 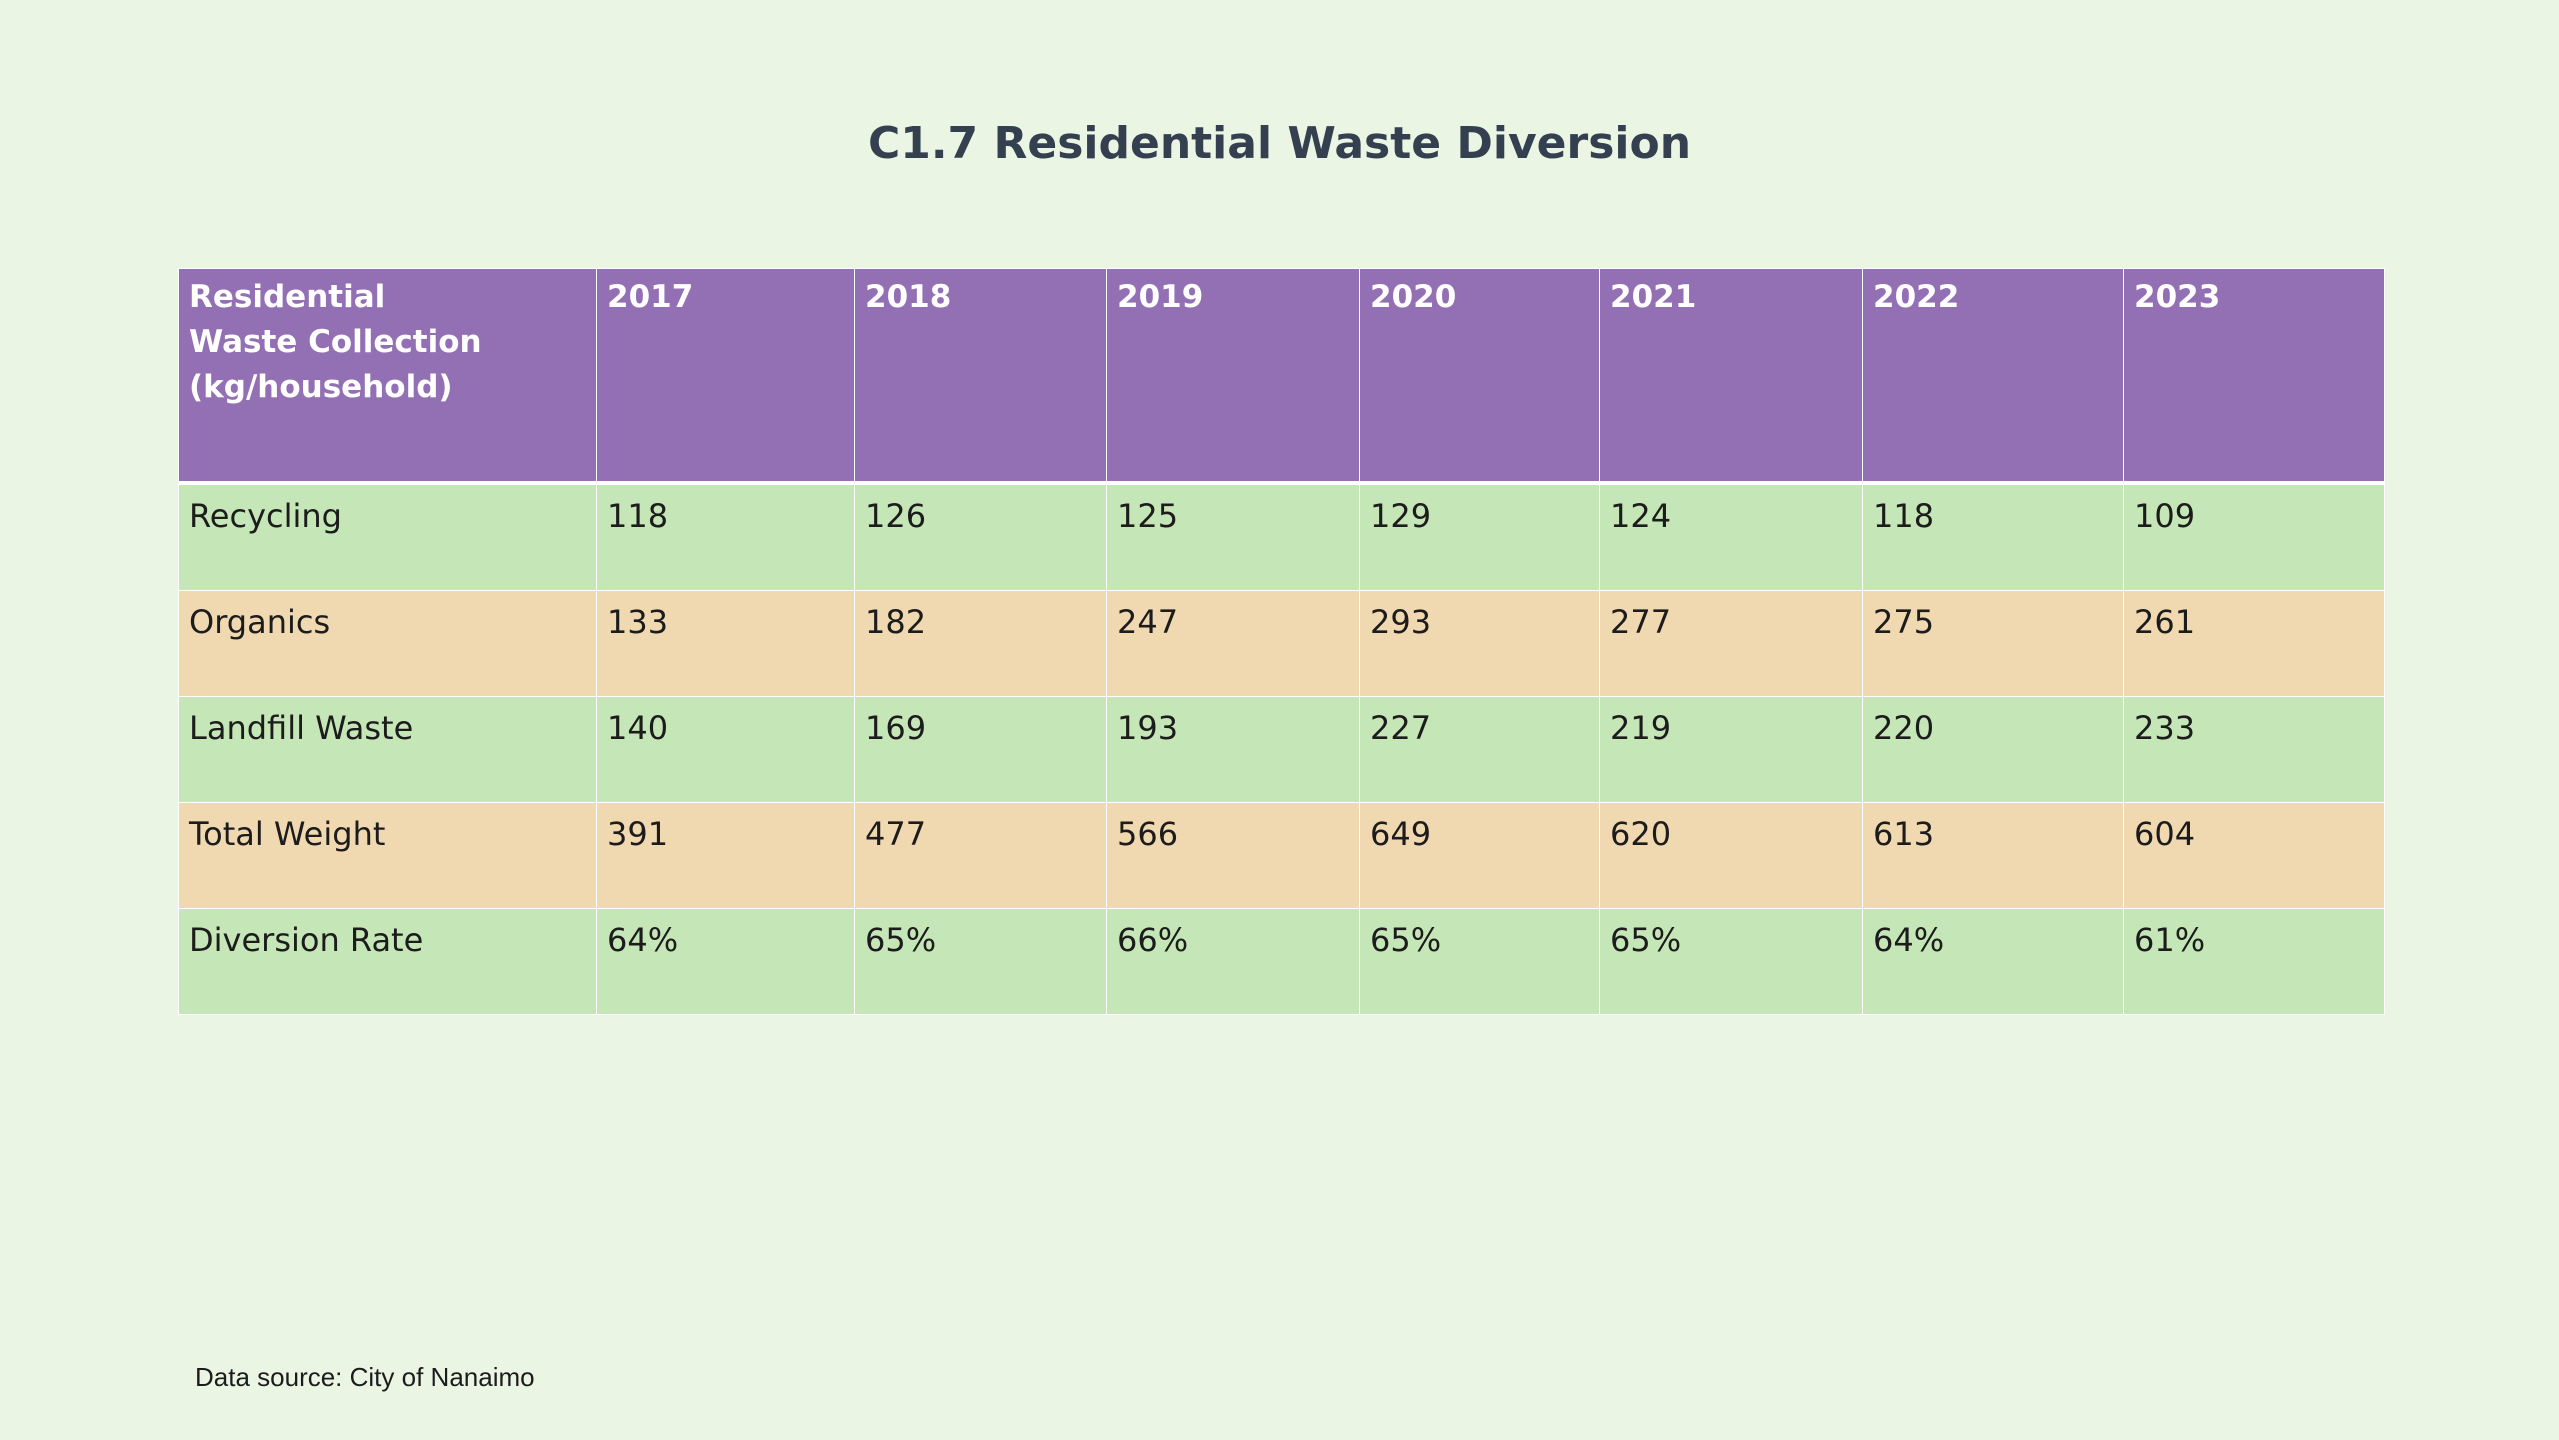 I want to click on row-label: Landfill Waste, so click(x=387, y=749).